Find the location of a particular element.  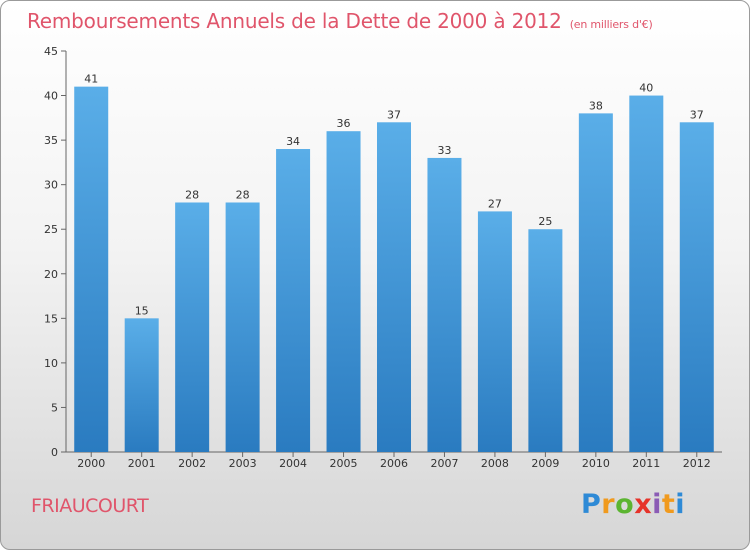

y-tick-label: 30 is located at coordinates (51, 185).